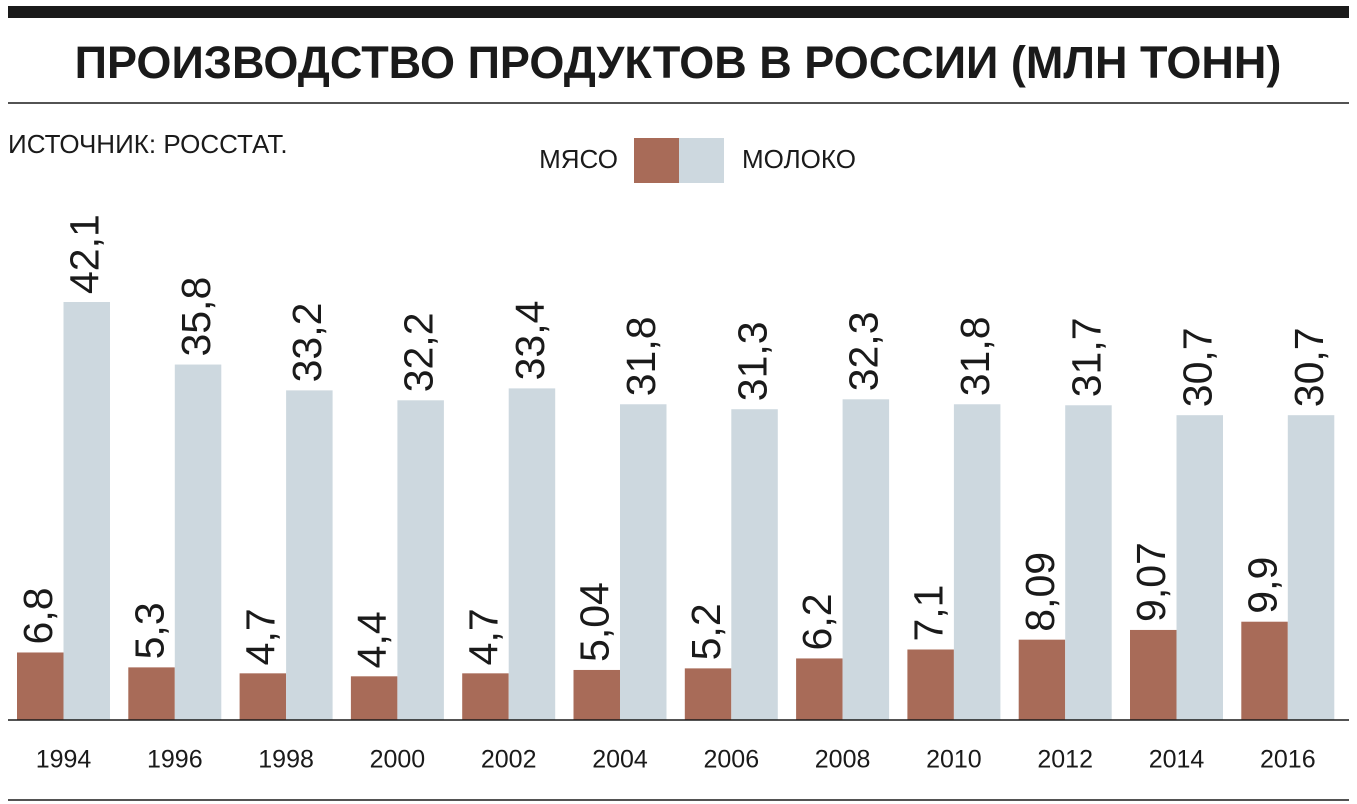 The height and width of the screenshot is (804, 1357). I want to click on x-tick-label: 2012, so click(1065, 760).